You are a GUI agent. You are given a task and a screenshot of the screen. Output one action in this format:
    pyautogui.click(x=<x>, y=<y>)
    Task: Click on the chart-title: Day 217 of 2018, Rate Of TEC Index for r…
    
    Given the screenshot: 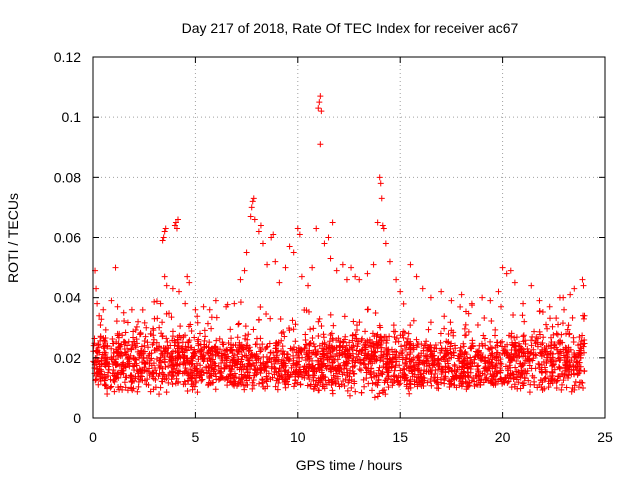 What is the action you would take?
    pyautogui.click(x=350, y=28)
    